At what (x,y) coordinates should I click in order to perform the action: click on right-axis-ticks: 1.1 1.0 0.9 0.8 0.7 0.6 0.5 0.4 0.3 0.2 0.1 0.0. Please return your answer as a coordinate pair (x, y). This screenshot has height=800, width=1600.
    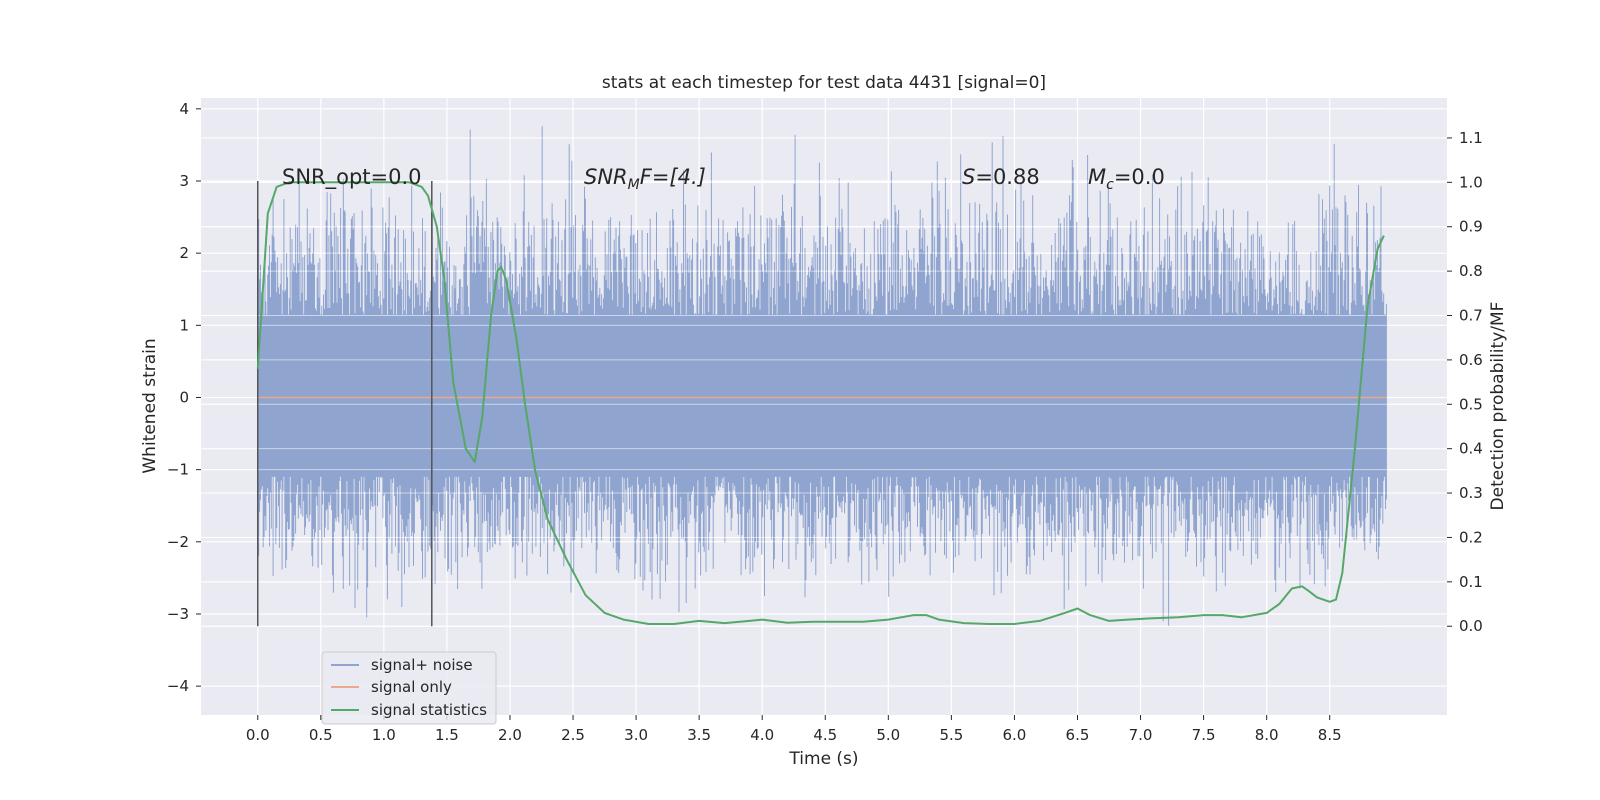
    Looking at the image, I should click on (1465, 382).